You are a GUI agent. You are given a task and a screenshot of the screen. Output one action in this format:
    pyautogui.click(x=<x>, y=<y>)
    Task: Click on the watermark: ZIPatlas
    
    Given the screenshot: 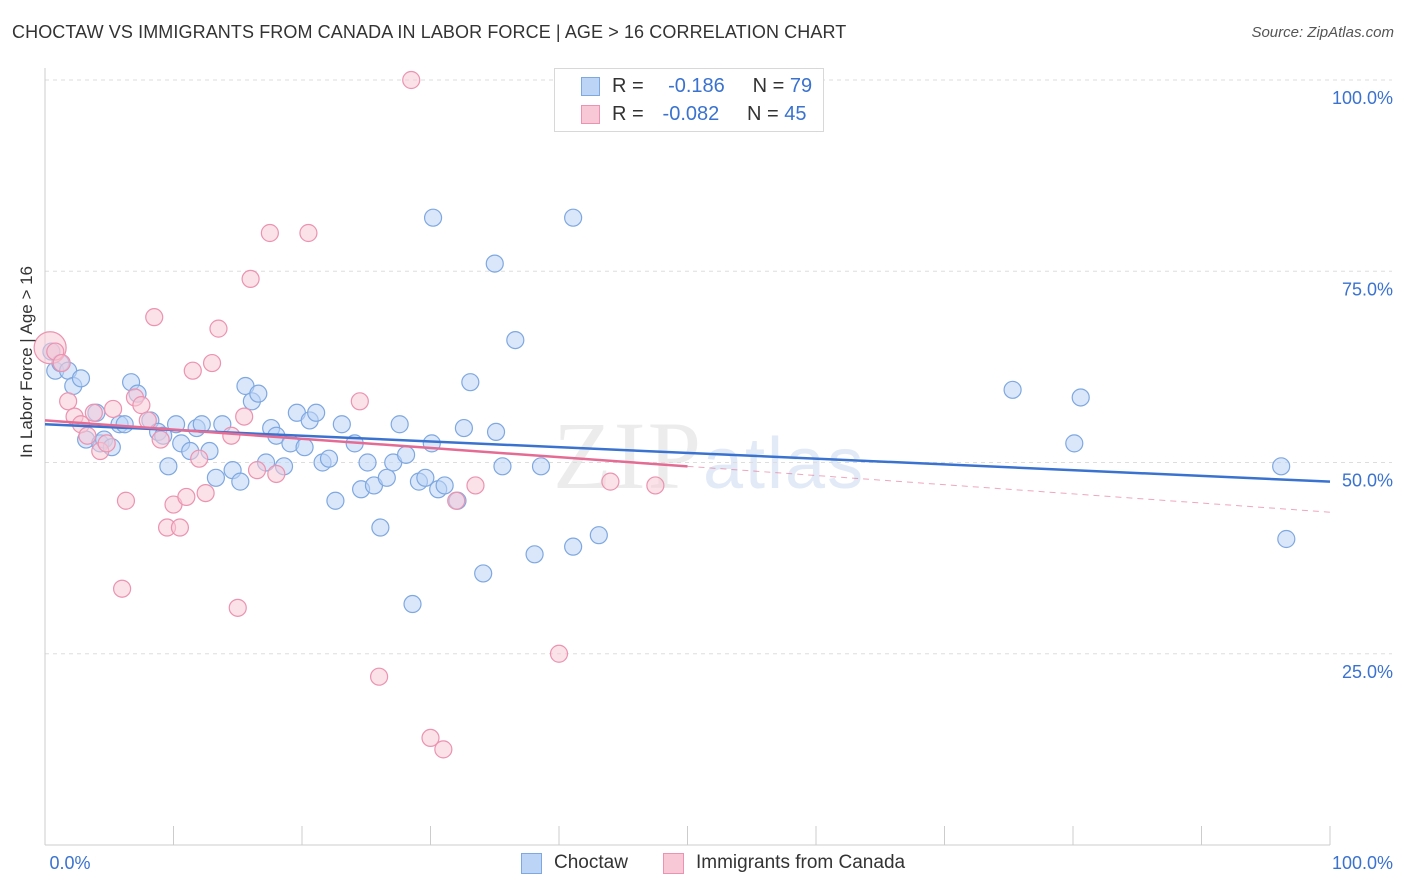 What is the action you would take?
    pyautogui.click(x=709, y=455)
    